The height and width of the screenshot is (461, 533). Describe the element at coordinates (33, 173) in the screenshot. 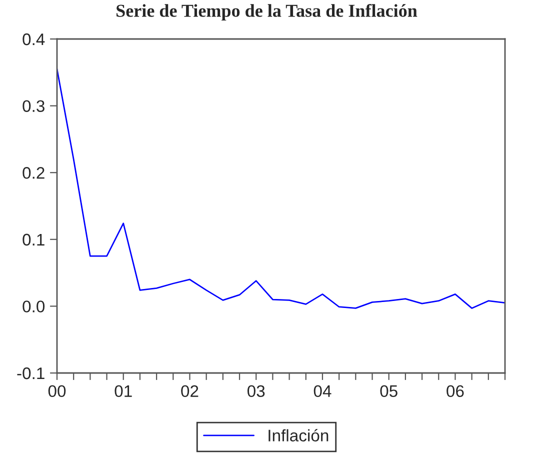

I see `y-tick-label: 0.2` at that location.